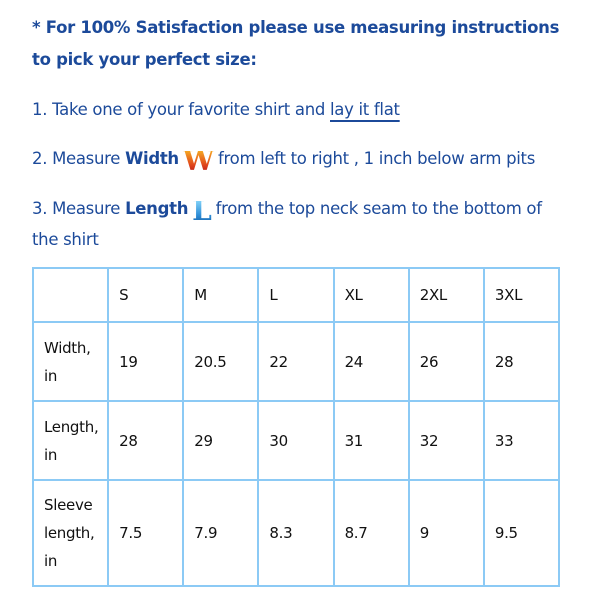  I want to click on table-header-row: S M L XL 2XL 3XL, so click(296, 295).